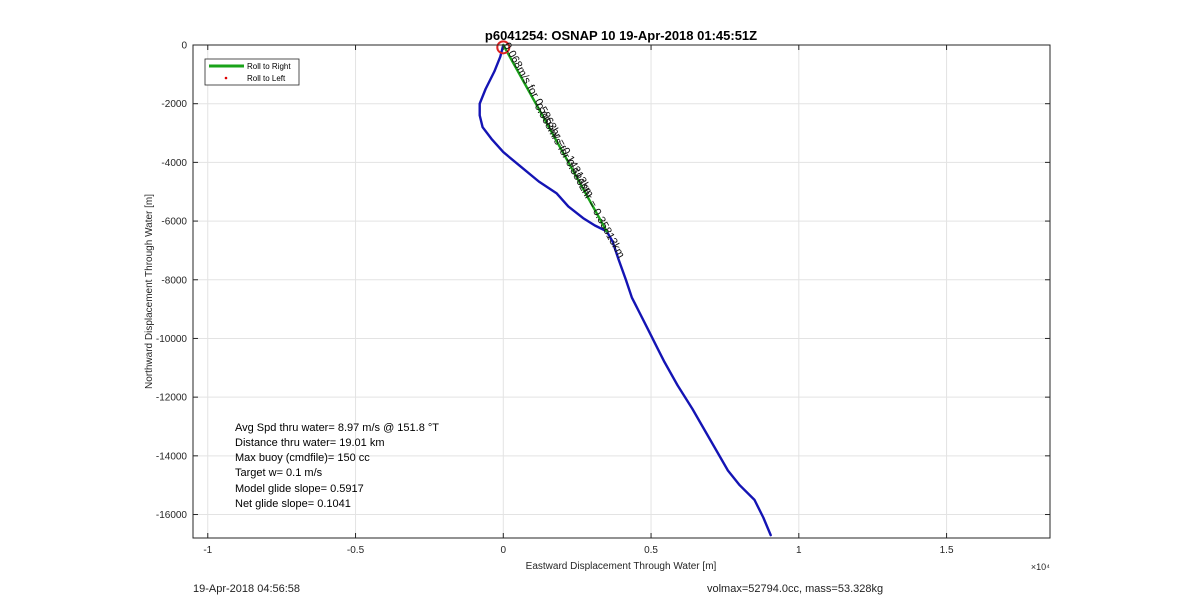 This screenshot has height=606, width=1200. Describe the element at coordinates (266, 78) in the screenshot. I see `legend-label-roll-left: Roll to Left` at that location.